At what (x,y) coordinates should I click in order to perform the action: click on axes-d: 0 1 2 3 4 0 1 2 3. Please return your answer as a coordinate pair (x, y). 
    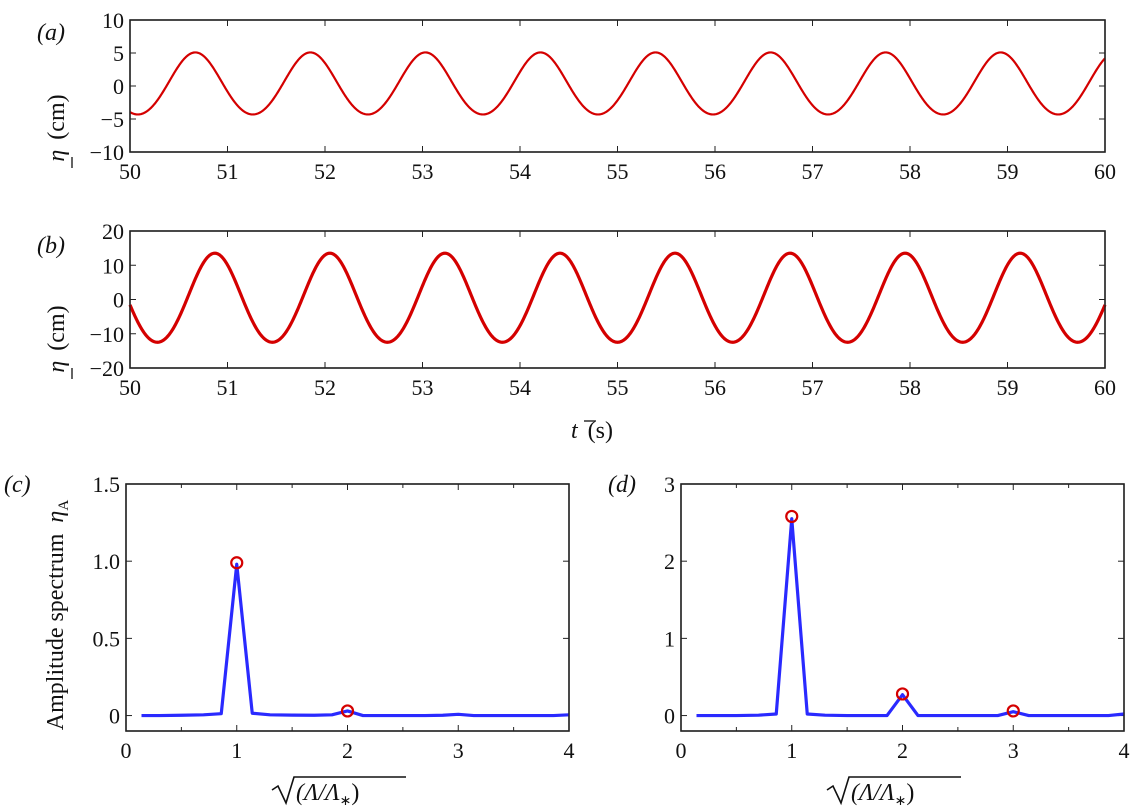
    Looking at the image, I should click on (897, 617).